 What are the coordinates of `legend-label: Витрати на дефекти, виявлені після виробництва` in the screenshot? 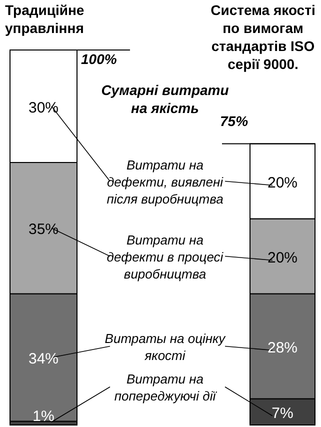 It's located at (165, 181).